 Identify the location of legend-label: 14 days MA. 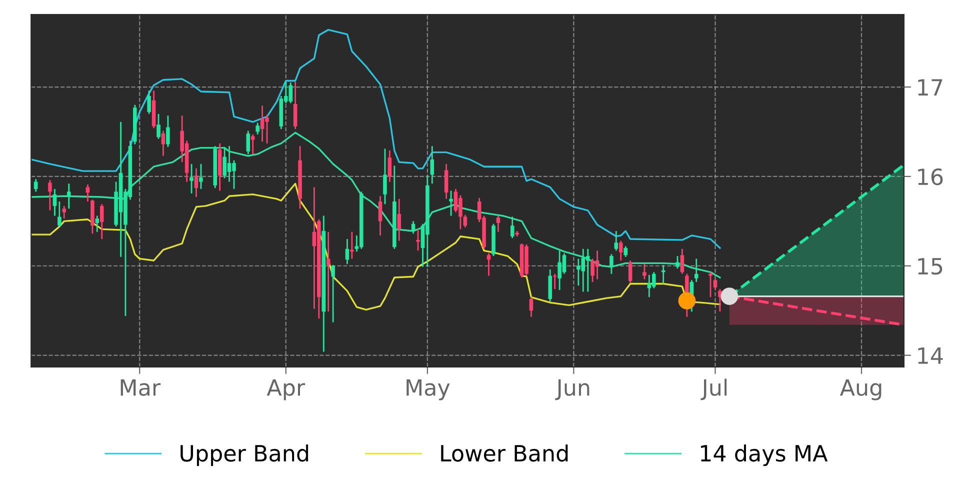
(764, 455).